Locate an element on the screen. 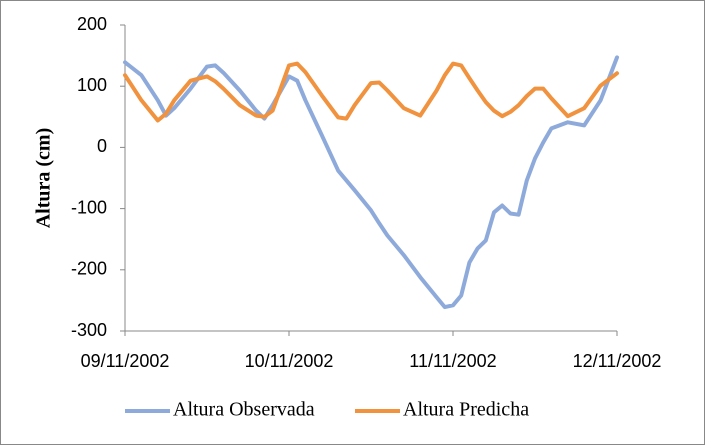 This screenshot has height=445, width=705. legend-label: Altura Predicha is located at coordinates (466, 410).